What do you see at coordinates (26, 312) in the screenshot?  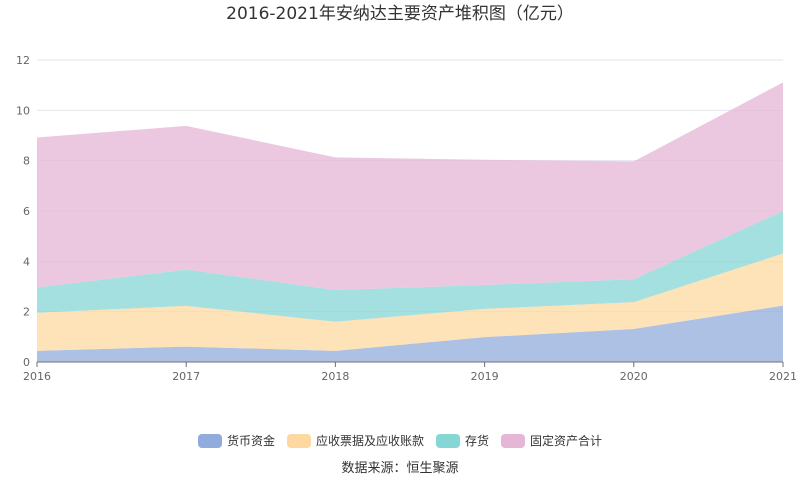 I see `y-tick-label: 2` at bounding box center [26, 312].